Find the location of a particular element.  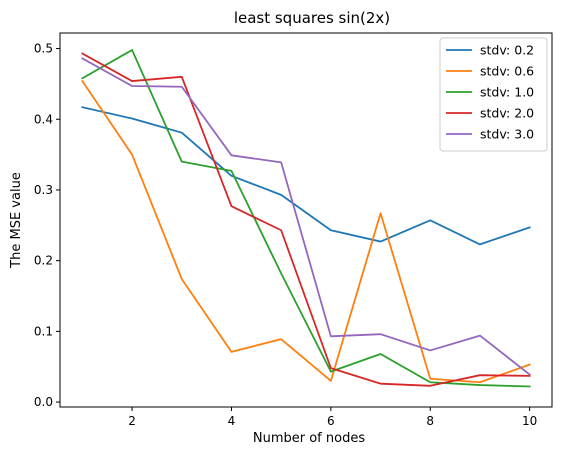

chart-title: least squares sin(2x) is located at coordinates (312, 18).